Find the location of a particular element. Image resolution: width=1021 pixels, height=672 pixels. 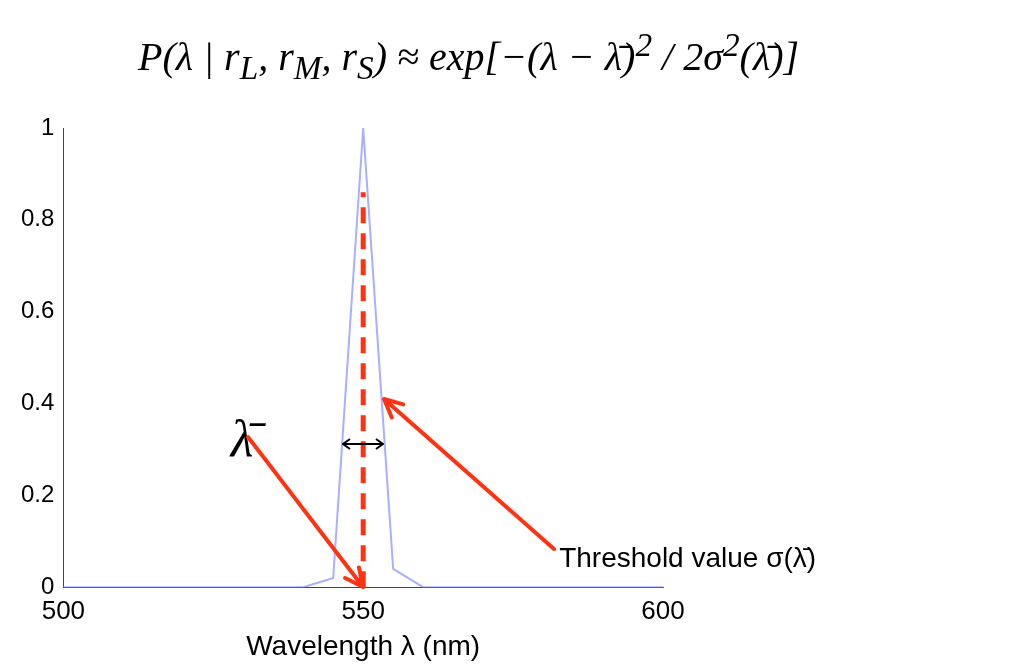

x-tick-label: 600 is located at coordinates (663, 609).